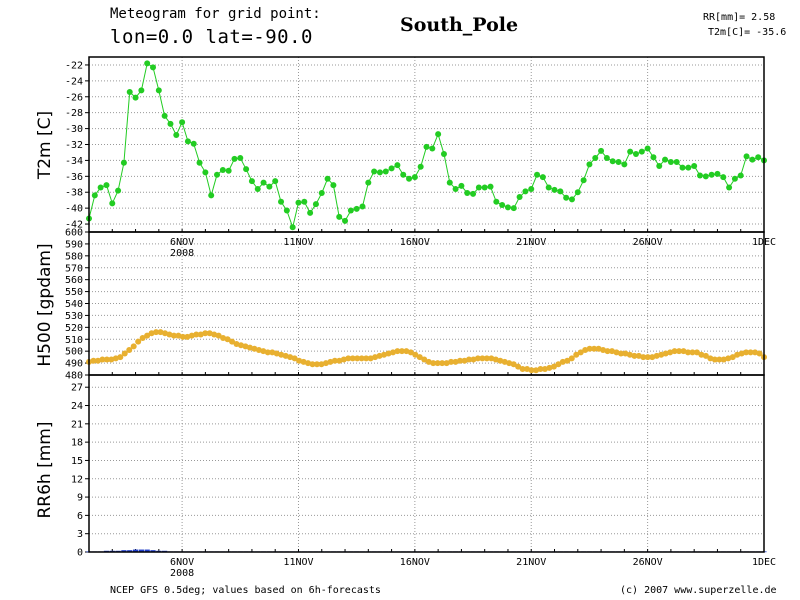 The height and width of the screenshot is (600, 800). I want to click on y-tick-label-t2m-6: -30, so click(74, 129).